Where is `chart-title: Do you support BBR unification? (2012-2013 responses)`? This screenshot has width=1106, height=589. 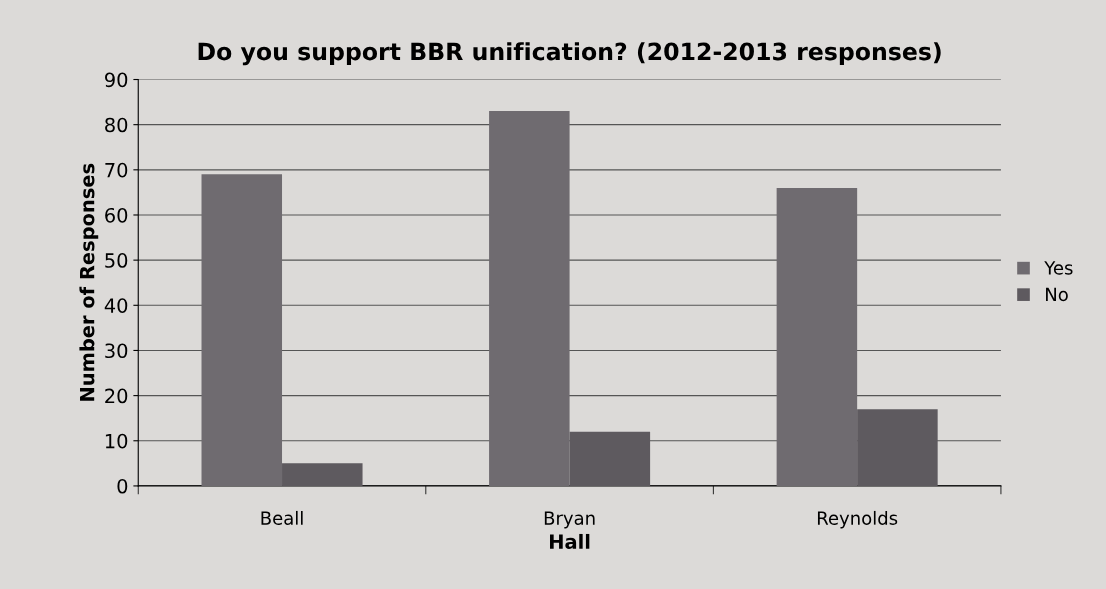
chart-title: Do you support BBR unification? (2012-2013 responses) is located at coordinates (569, 54).